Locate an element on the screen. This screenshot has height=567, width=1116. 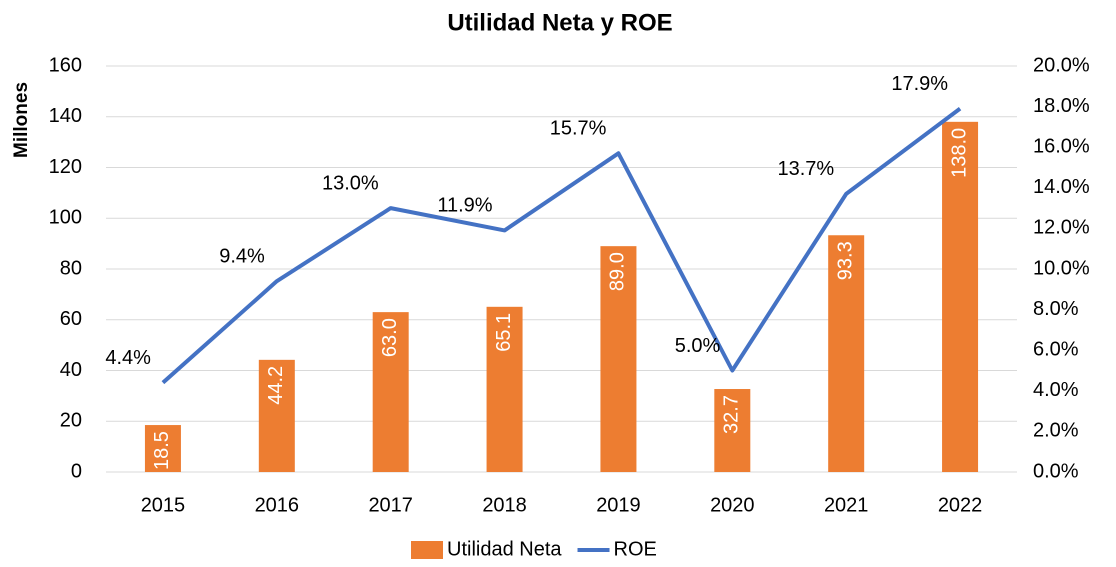
line-value-label: 17.9% is located at coordinates (919, 84).